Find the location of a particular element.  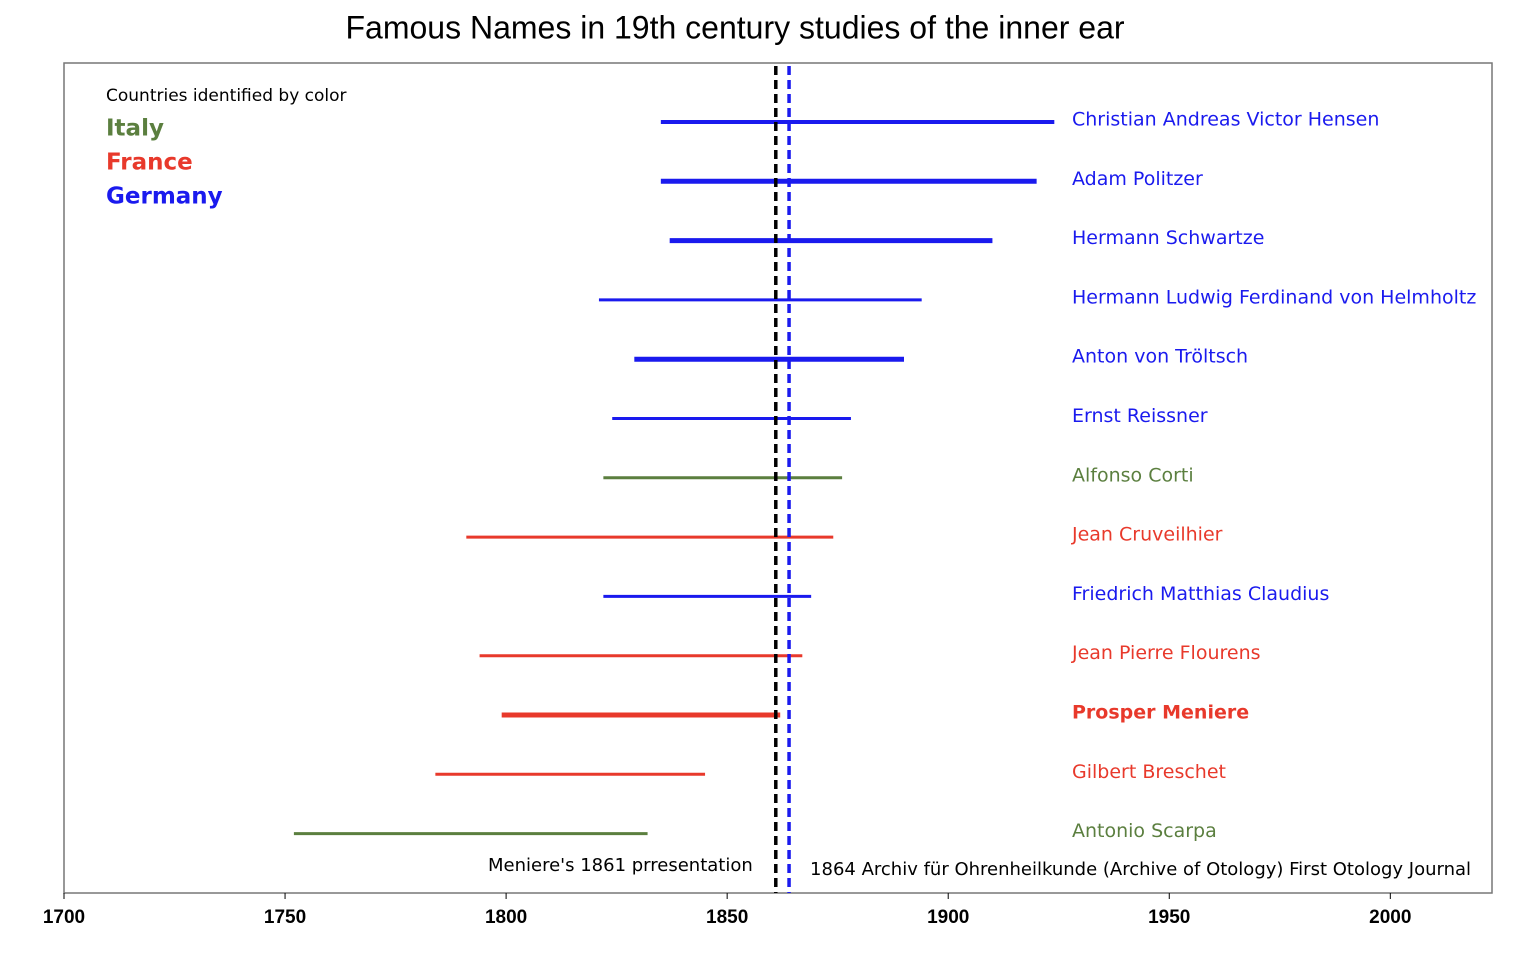

x-tick-label: 1800 is located at coordinates (506, 917).